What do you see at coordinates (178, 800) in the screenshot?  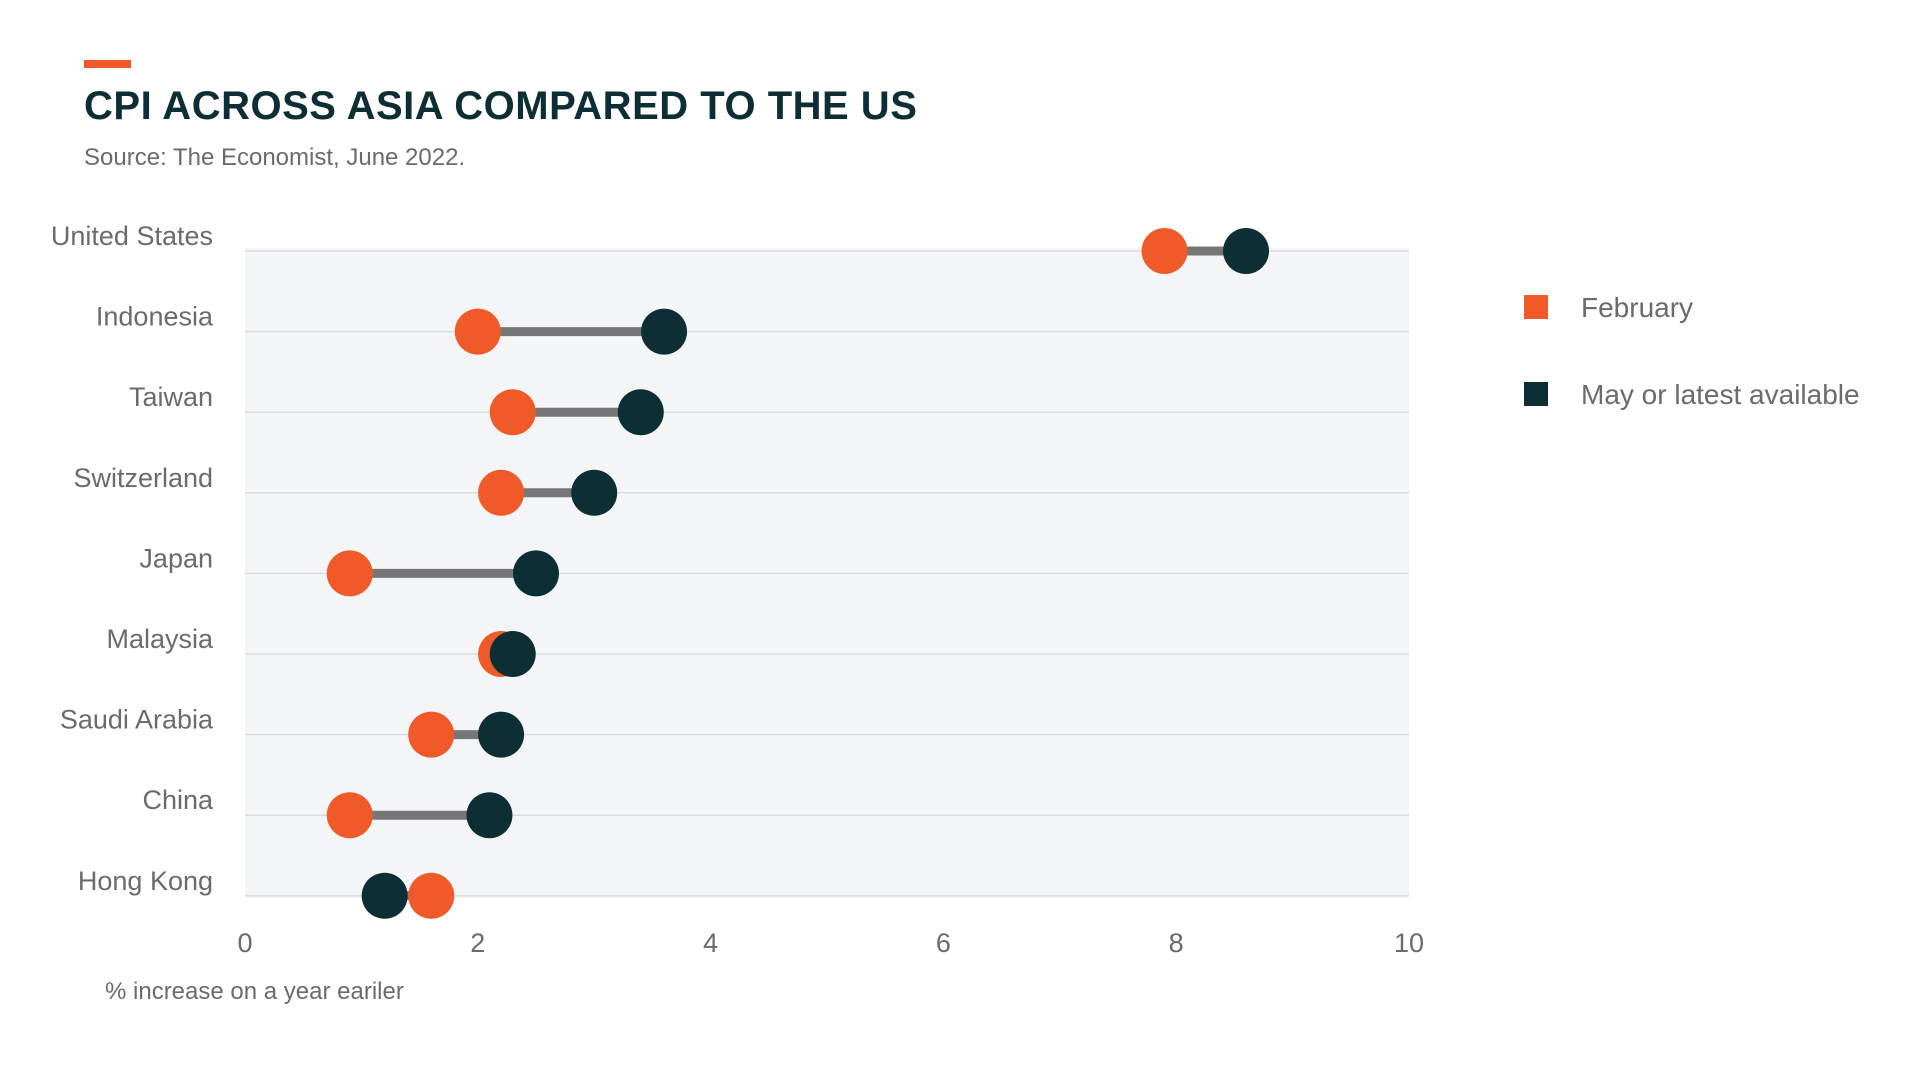 I see `category-label: China` at bounding box center [178, 800].